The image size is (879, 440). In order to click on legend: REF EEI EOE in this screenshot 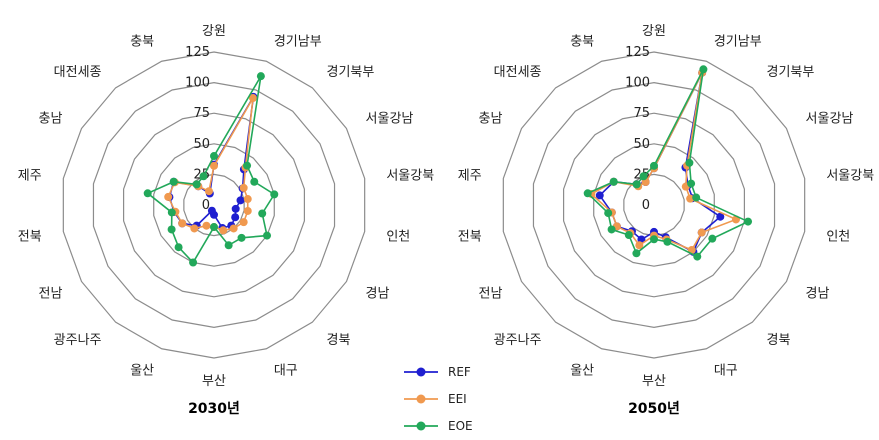, I will do `click(438, 399)`.